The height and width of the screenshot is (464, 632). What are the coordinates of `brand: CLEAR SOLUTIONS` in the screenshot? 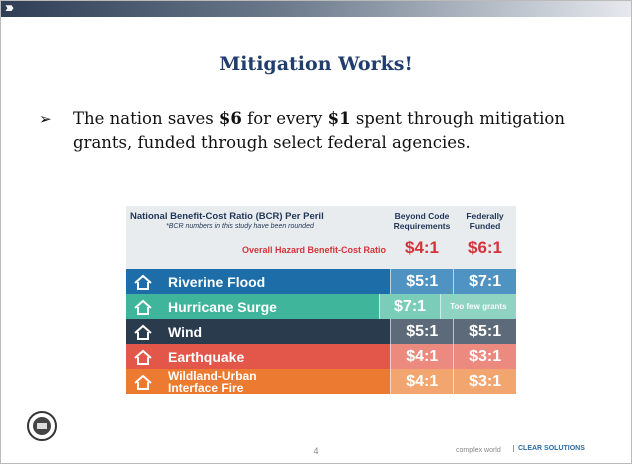 It's located at (549, 448).